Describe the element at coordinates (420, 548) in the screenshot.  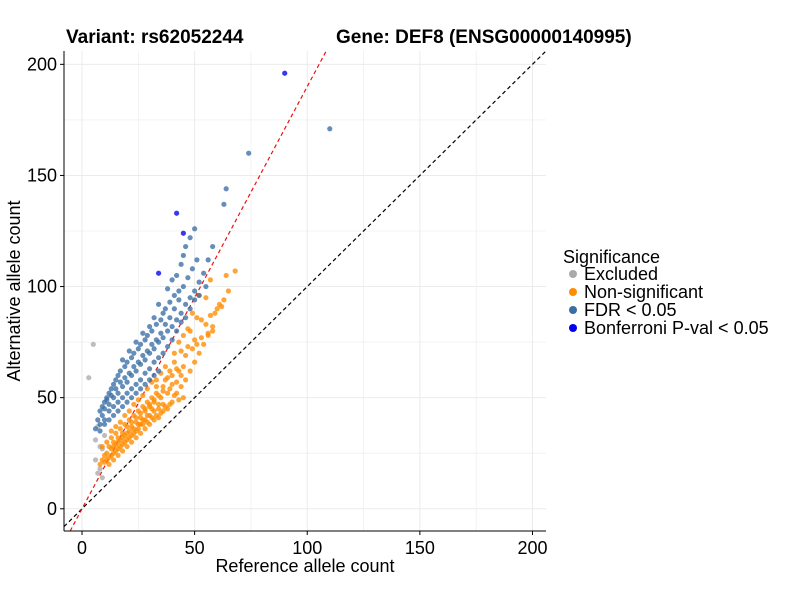
I see `x-tick-label: 150` at that location.